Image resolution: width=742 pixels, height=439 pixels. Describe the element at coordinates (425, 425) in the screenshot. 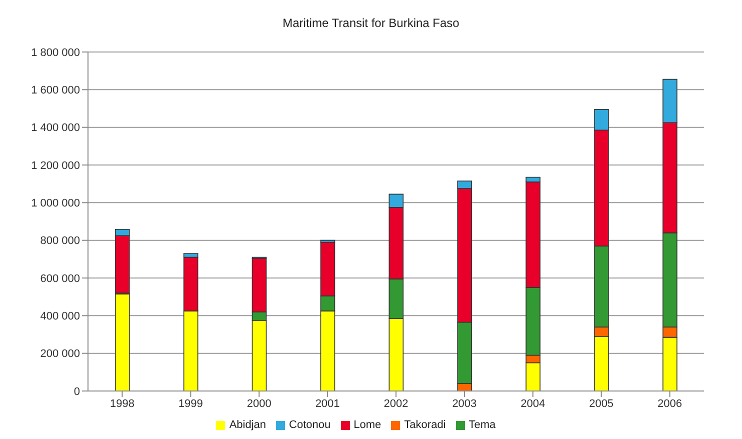

I see `legend-label: Takoradi` at that location.